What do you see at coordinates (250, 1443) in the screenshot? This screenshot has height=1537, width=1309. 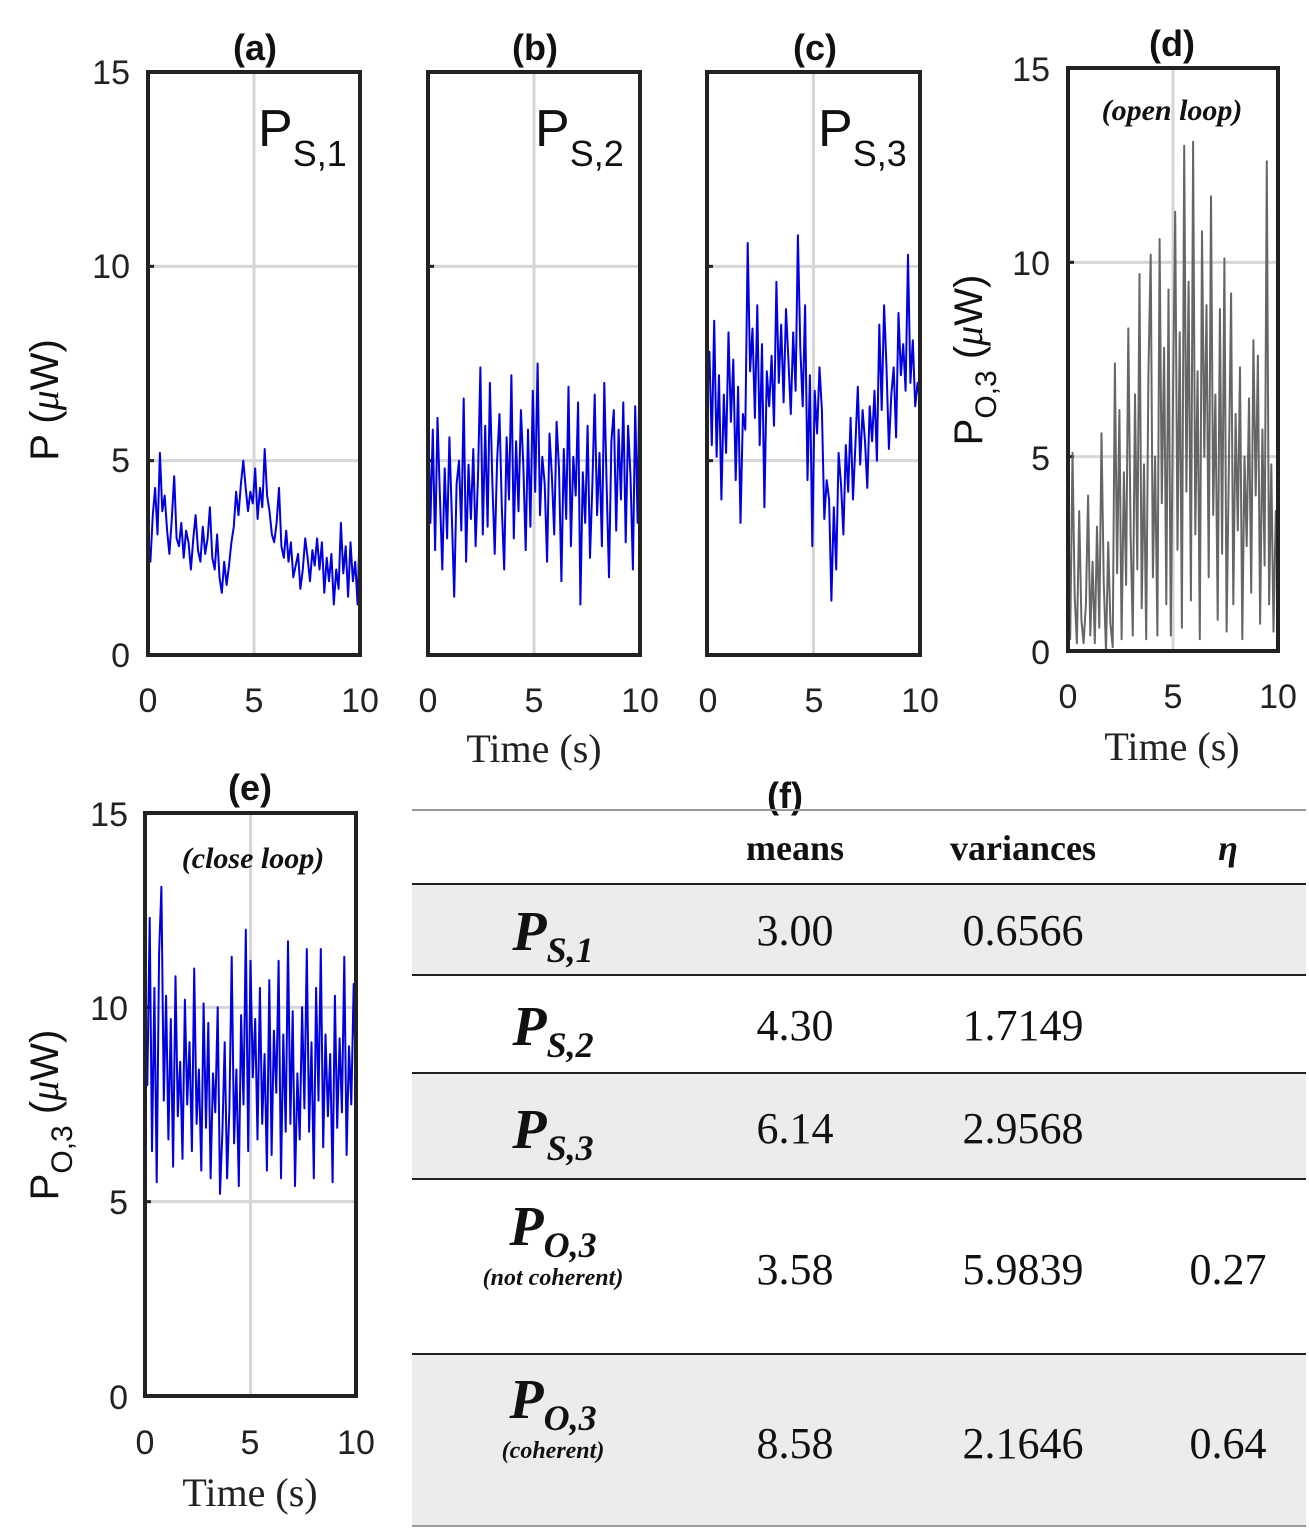 I see `panel-e-xtick-5: 5` at bounding box center [250, 1443].